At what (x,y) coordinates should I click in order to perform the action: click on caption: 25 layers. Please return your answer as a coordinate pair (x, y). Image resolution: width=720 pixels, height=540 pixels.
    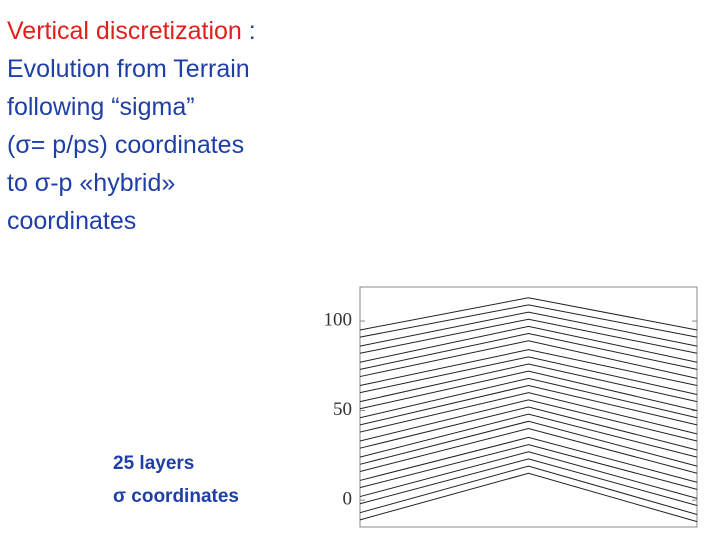
    Looking at the image, I should click on (154, 463).